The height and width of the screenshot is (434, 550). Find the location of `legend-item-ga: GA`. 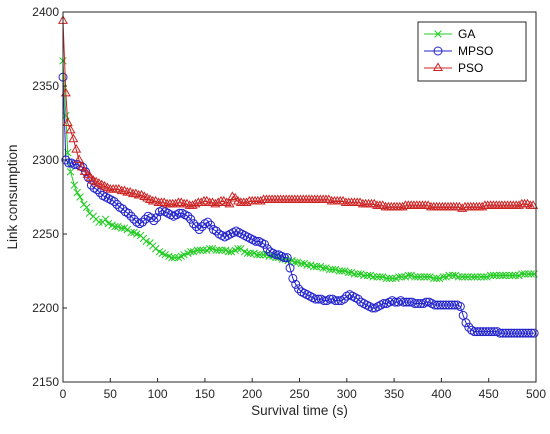

legend-item-ga: GA is located at coordinates (449, 34).